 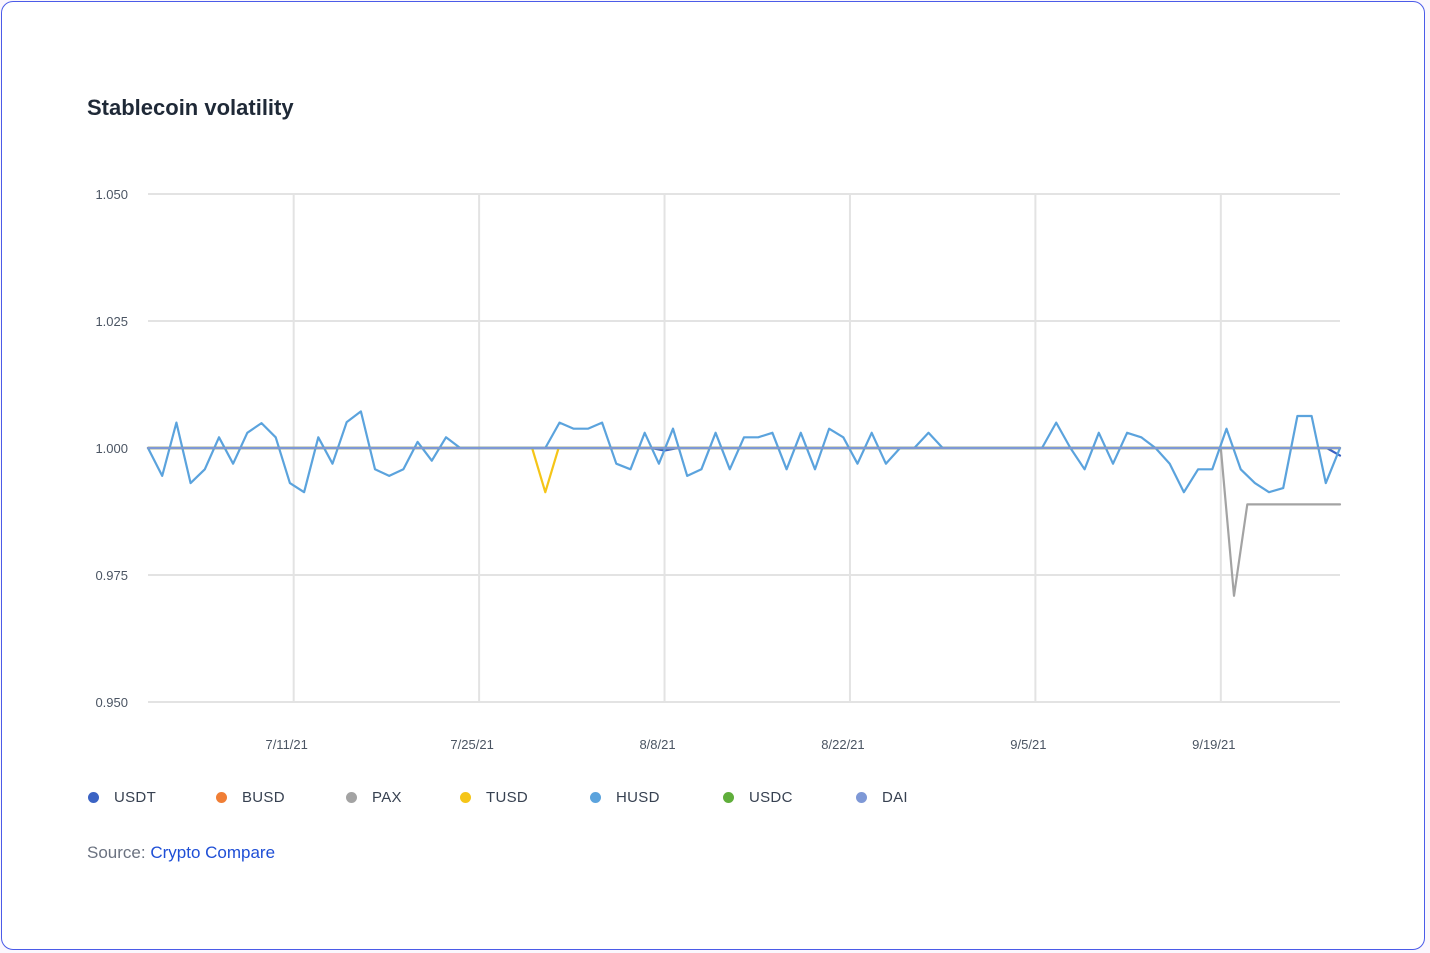 I want to click on x-tick-label: 7/11/21, so click(x=286, y=744).